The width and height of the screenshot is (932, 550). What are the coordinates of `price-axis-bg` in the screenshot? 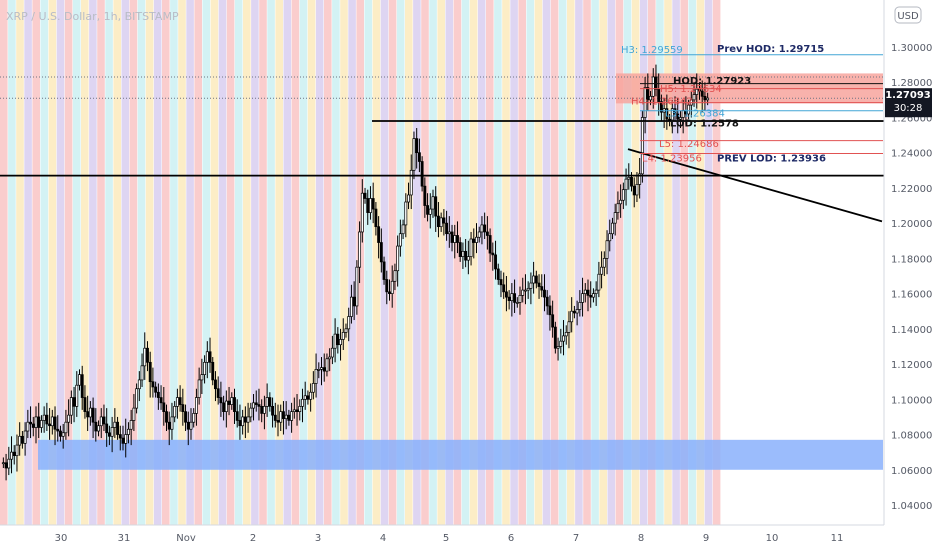 It's located at (908, 262).